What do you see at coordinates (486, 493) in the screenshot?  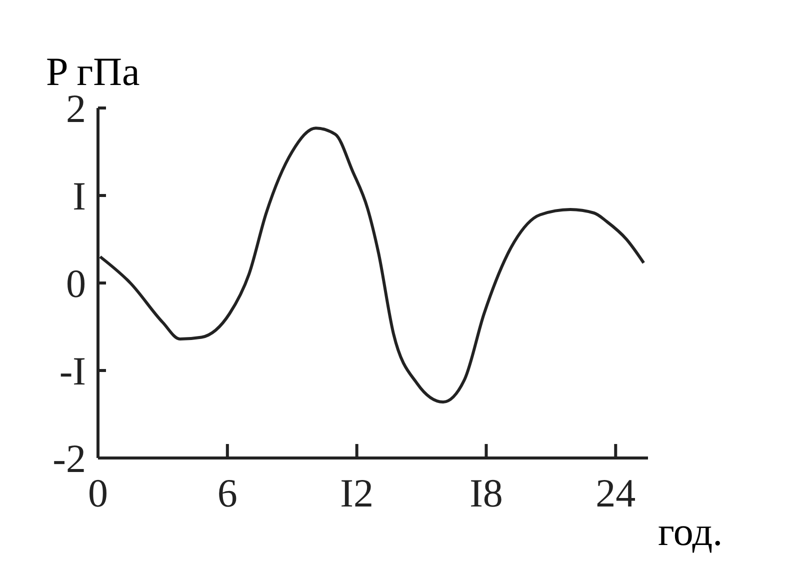 I see `x-tick-label: I8` at bounding box center [486, 493].